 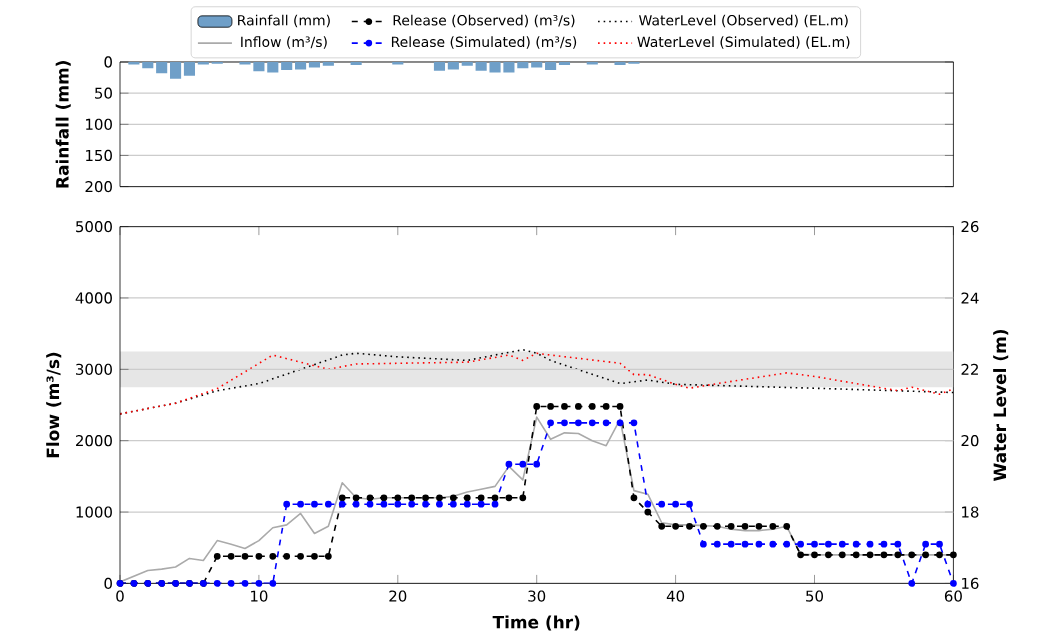 What do you see at coordinates (63, 124) in the screenshot?
I see `y-axis-title: Rainfall (mm)` at bounding box center [63, 124].